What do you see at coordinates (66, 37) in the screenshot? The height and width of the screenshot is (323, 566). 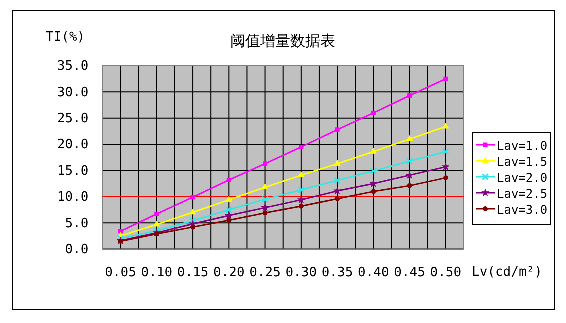 I see `y-axis-title: TI(%)` at bounding box center [66, 37].